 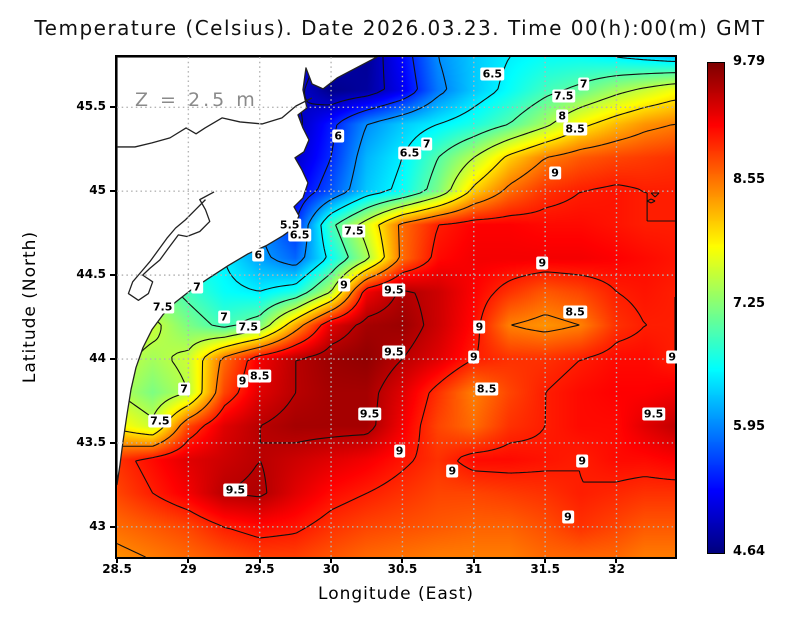 What do you see at coordinates (396, 594) in the screenshot?
I see `x-axis-title: Longitude (East)` at bounding box center [396, 594].